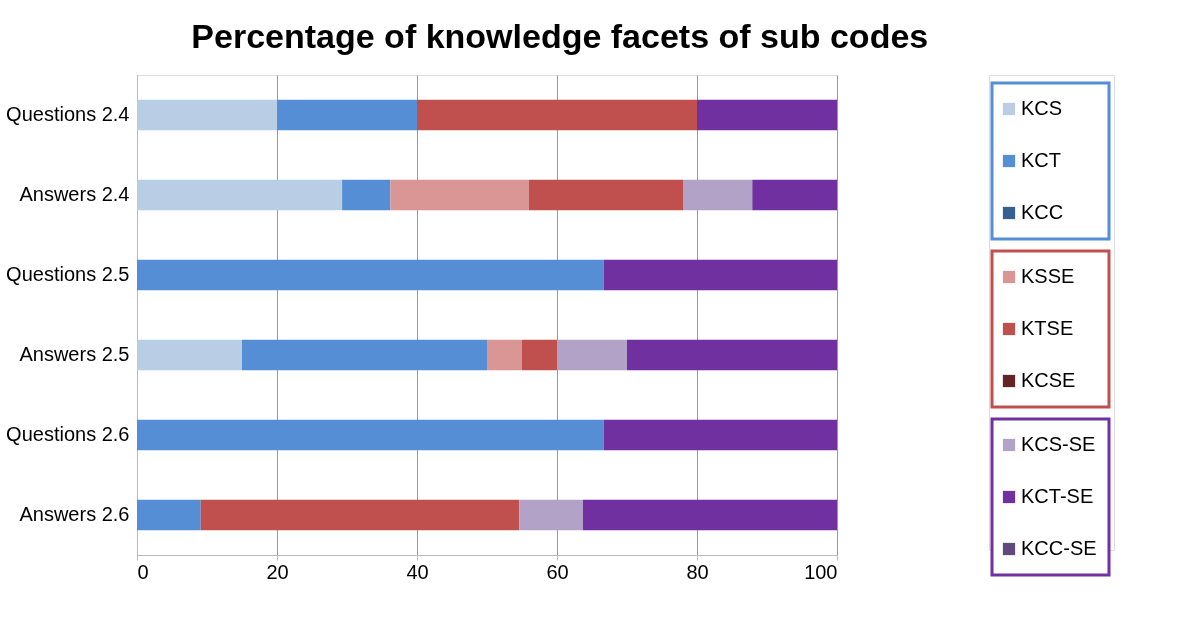 This screenshot has height=635, width=1190. Describe the element at coordinates (1041, 160) in the screenshot. I see `legend-label: KCT` at that location.